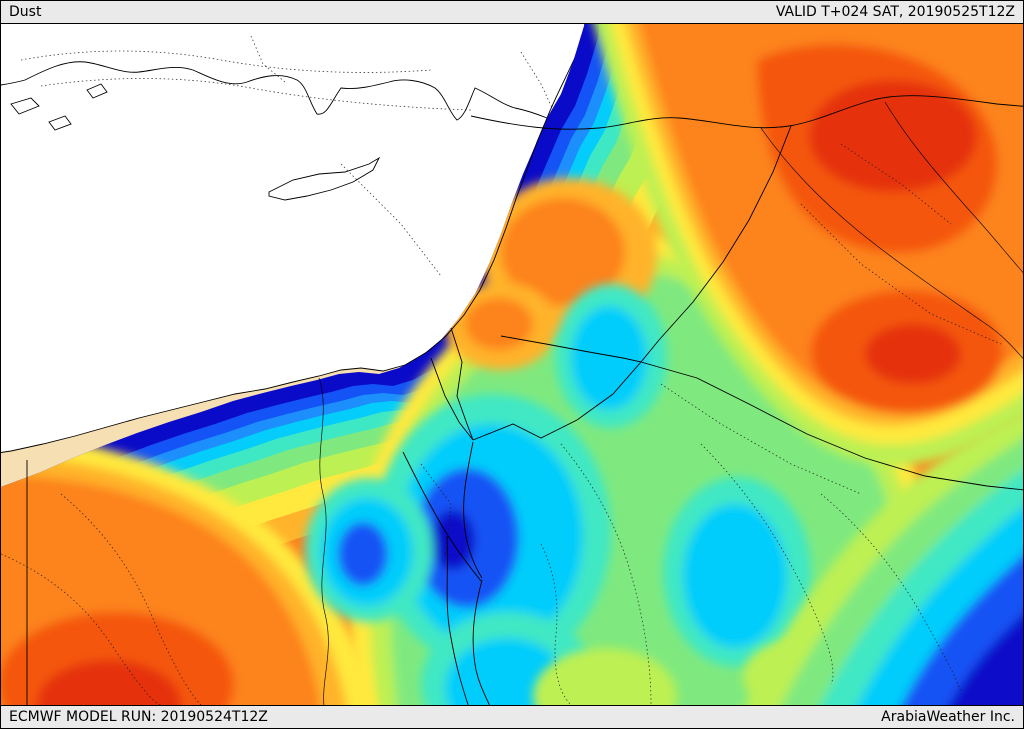 Image resolution: width=1024 pixels, height=729 pixels. Describe the element at coordinates (457, 620) in the screenshot. I see `red-sea-west-coast` at that location.